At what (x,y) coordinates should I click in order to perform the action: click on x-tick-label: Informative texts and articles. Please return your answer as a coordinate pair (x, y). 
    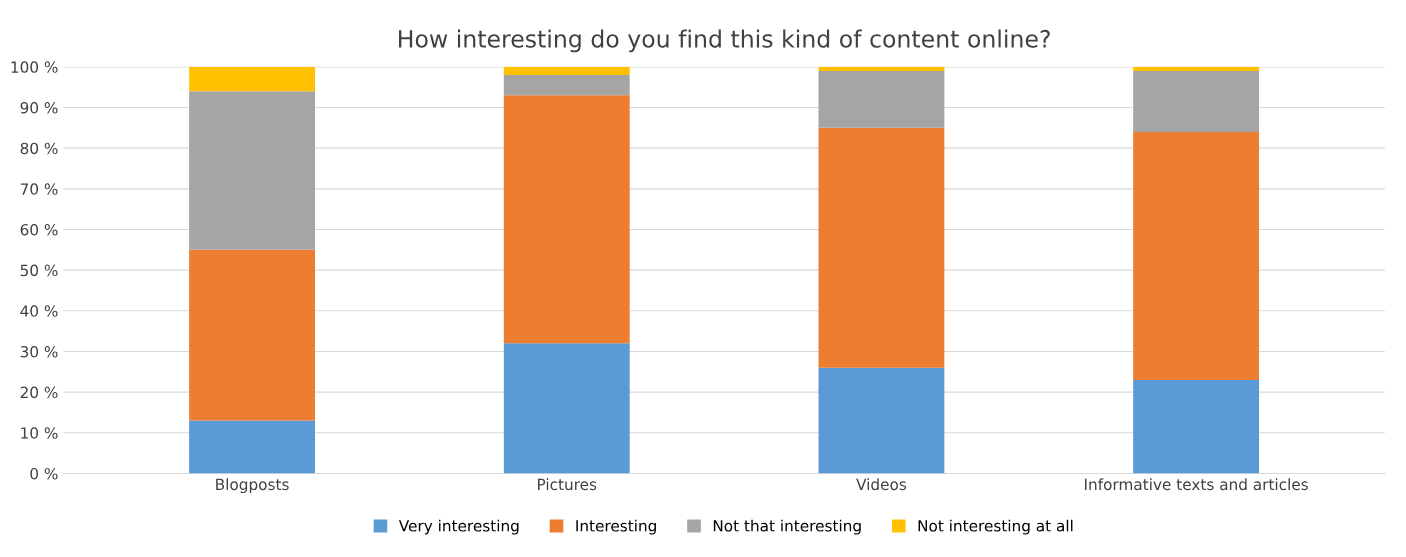
    Looking at the image, I should click on (1196, 484).